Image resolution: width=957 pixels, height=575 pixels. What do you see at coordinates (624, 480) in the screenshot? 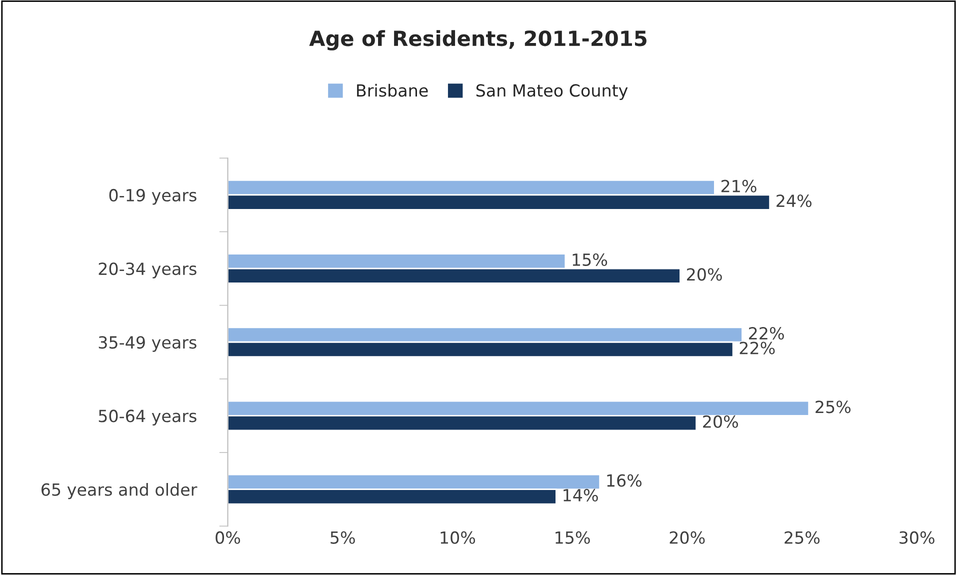
I see `data-label: 16%` at bounding box center [624, 480].